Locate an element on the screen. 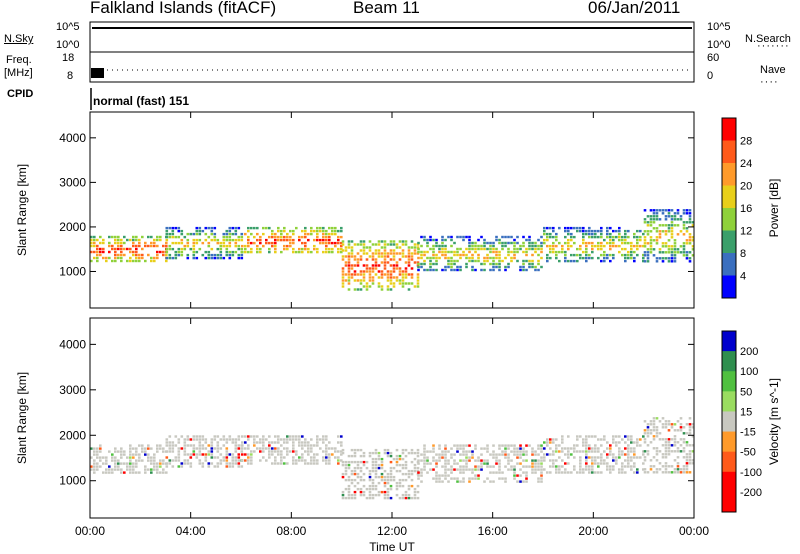  nsky-tick-bottom: 10^0 is located at coordinates (68, 45).